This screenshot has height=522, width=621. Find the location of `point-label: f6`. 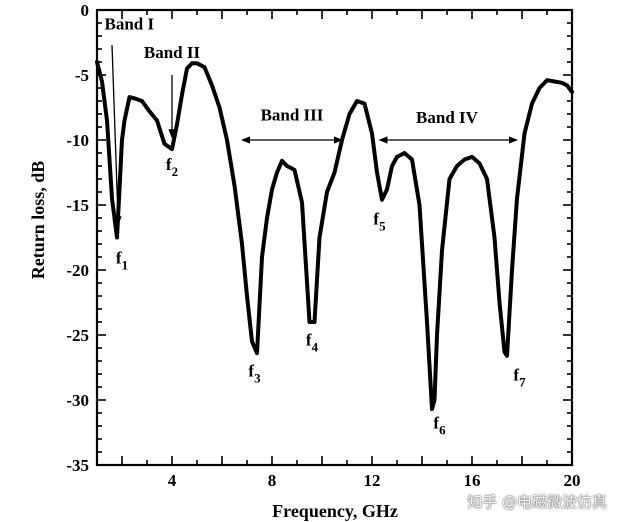

point-label: f6 is located at coordinates (439, 426).